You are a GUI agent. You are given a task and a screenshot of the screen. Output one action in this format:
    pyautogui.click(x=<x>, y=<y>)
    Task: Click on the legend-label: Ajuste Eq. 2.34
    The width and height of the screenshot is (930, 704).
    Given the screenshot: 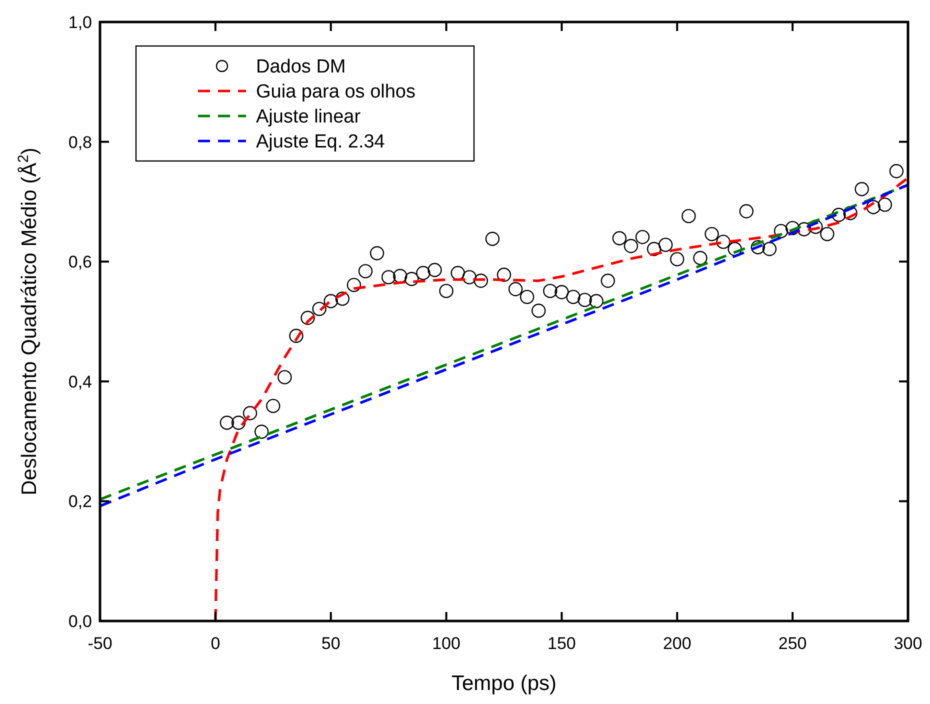 What is the action you would take?
    pyautogui.click(x=321, y=142)
    